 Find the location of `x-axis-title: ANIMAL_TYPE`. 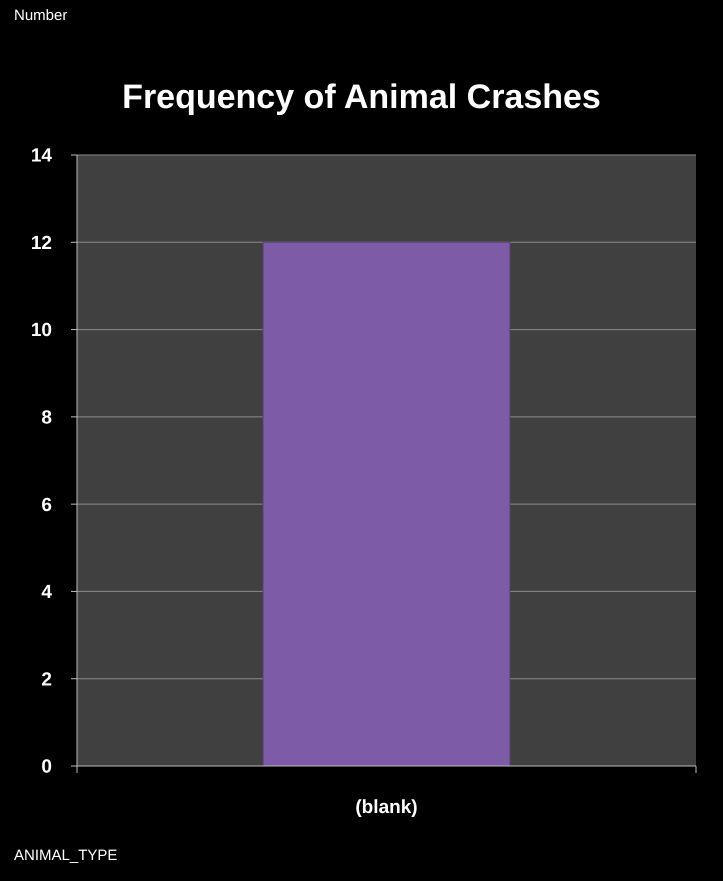

x-axis-title: ANIMAL_TYPE is located at coordinates (66, 855).